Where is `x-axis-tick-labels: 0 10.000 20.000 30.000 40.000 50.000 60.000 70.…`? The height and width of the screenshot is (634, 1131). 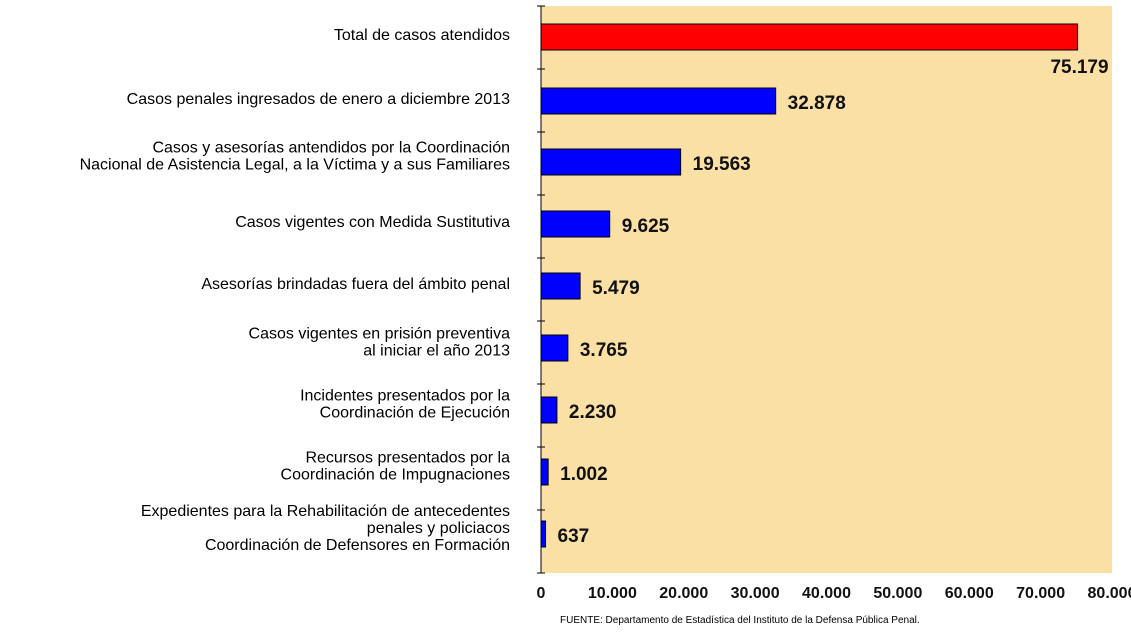
x-axis-tick-labels: 0 10.000 20.000 30.000 40.000 50.000 60.000 70.… is located at coordinates (834, 593).